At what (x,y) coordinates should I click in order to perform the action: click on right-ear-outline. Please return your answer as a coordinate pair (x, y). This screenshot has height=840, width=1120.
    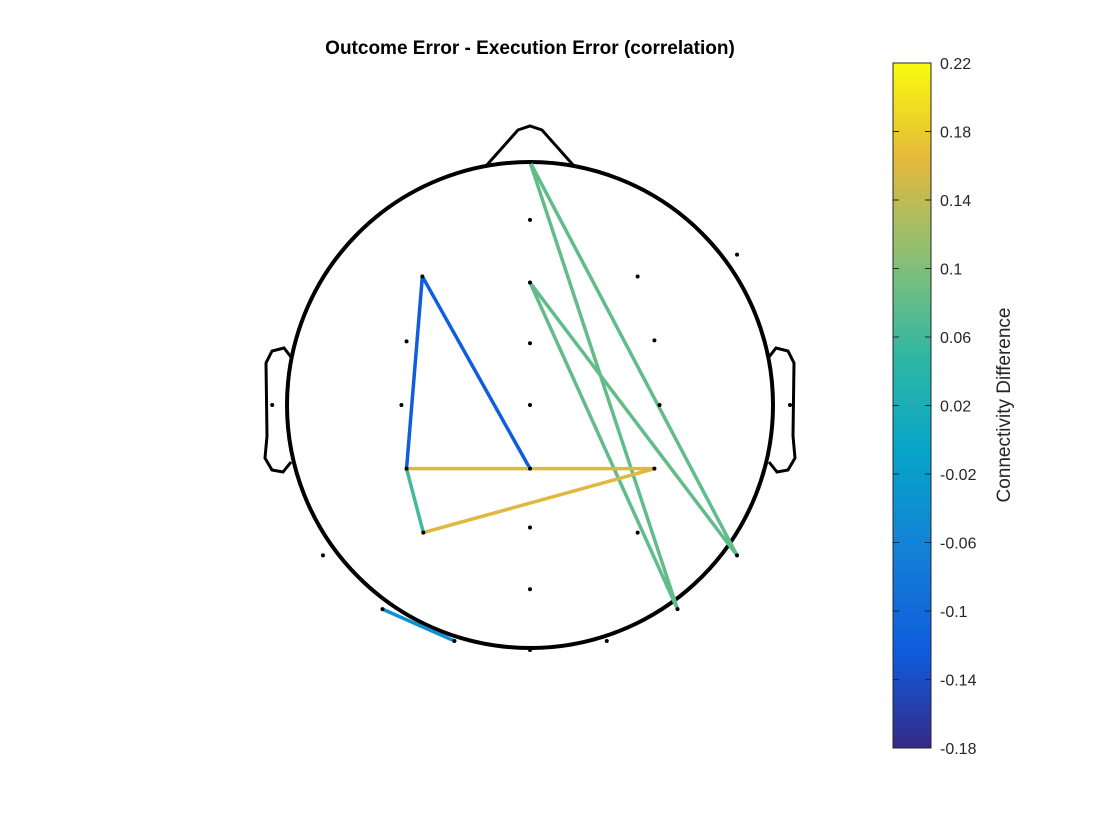
    Looking at the image, I should click on (782, 410).